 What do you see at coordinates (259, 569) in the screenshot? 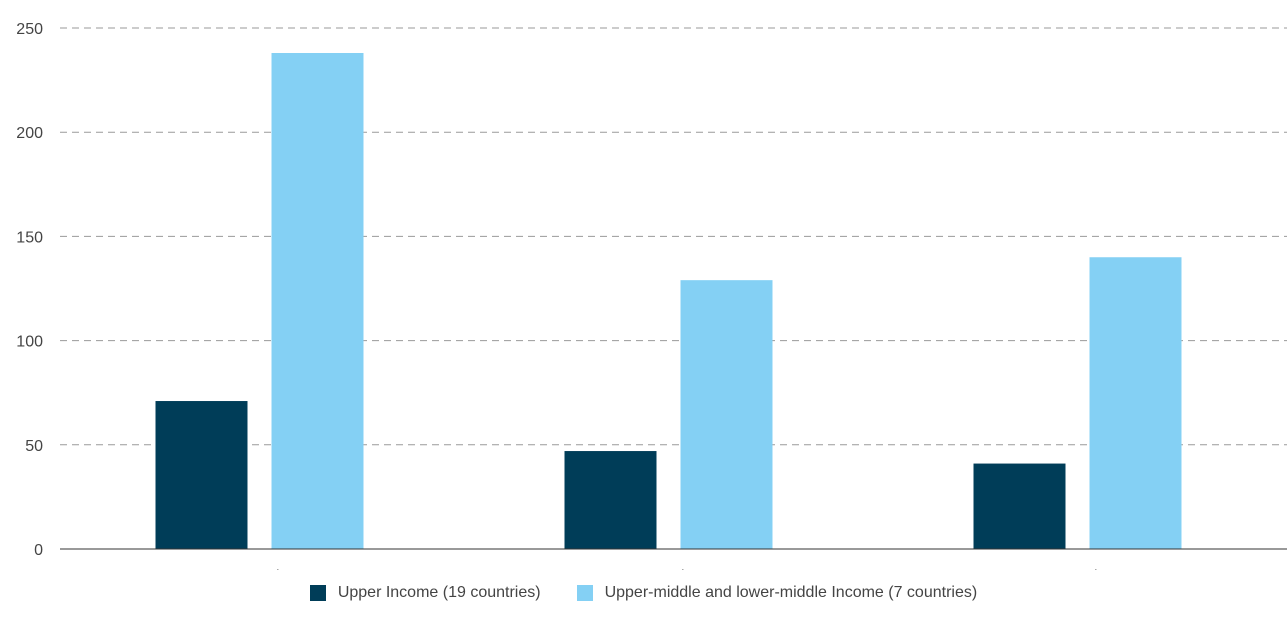
I see `x-tick-label: 1995 or closet` at bounding box center [259, 569].